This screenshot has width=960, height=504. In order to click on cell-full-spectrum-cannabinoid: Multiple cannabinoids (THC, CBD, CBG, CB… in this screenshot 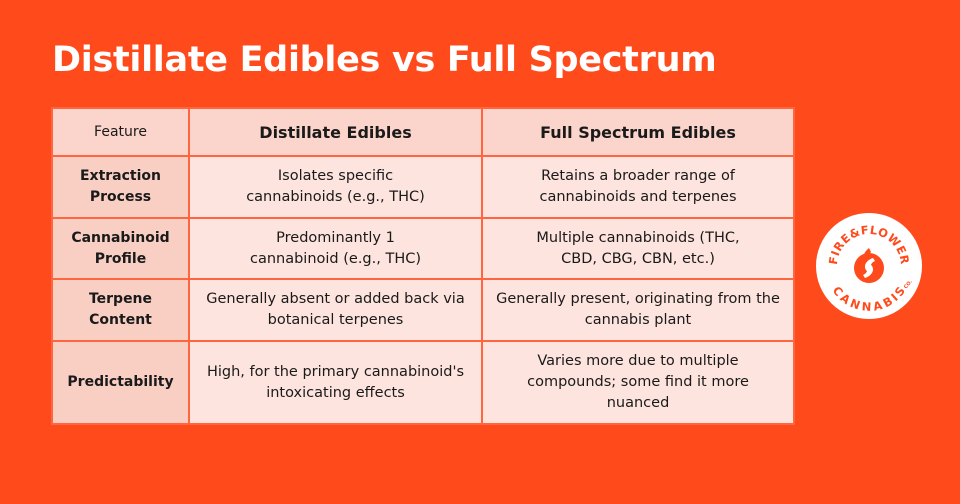, I will do `click(638, 248)`.